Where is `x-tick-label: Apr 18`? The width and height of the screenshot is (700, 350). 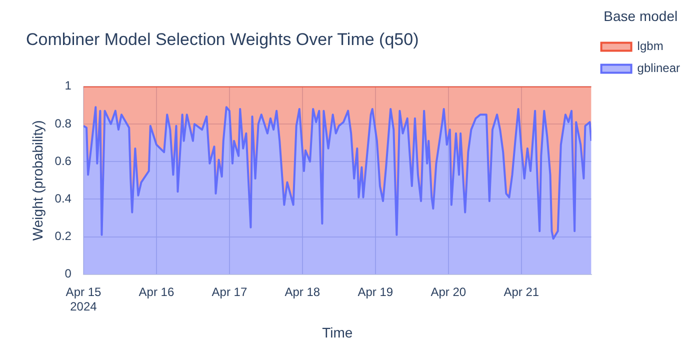 x-tick-label: Apr 18 is located at coordinates (302, 291).